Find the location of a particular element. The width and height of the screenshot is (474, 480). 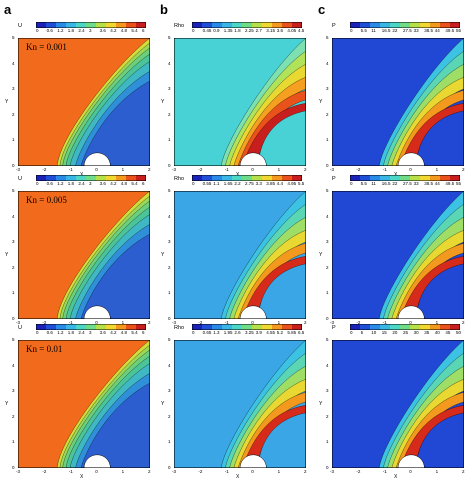

colorbar-tick-label: 2.4 is located at coordinates (81, 183).